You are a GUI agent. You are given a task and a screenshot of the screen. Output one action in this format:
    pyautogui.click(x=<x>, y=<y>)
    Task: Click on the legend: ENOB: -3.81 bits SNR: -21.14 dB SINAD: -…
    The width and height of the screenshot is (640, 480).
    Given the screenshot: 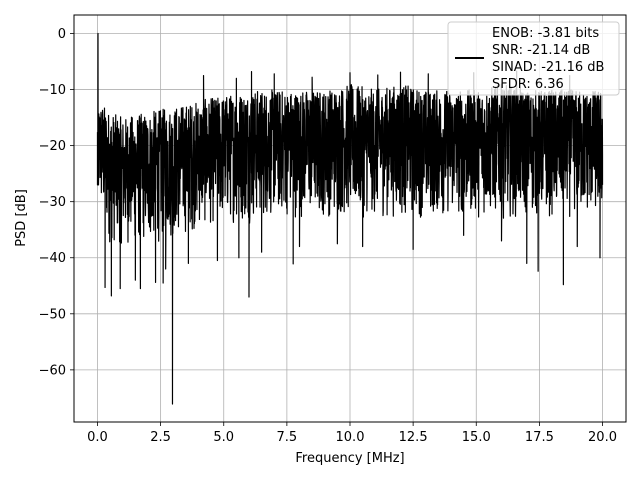 What is the action you would take?
    pyautogui.click(x=533, y=58)
    